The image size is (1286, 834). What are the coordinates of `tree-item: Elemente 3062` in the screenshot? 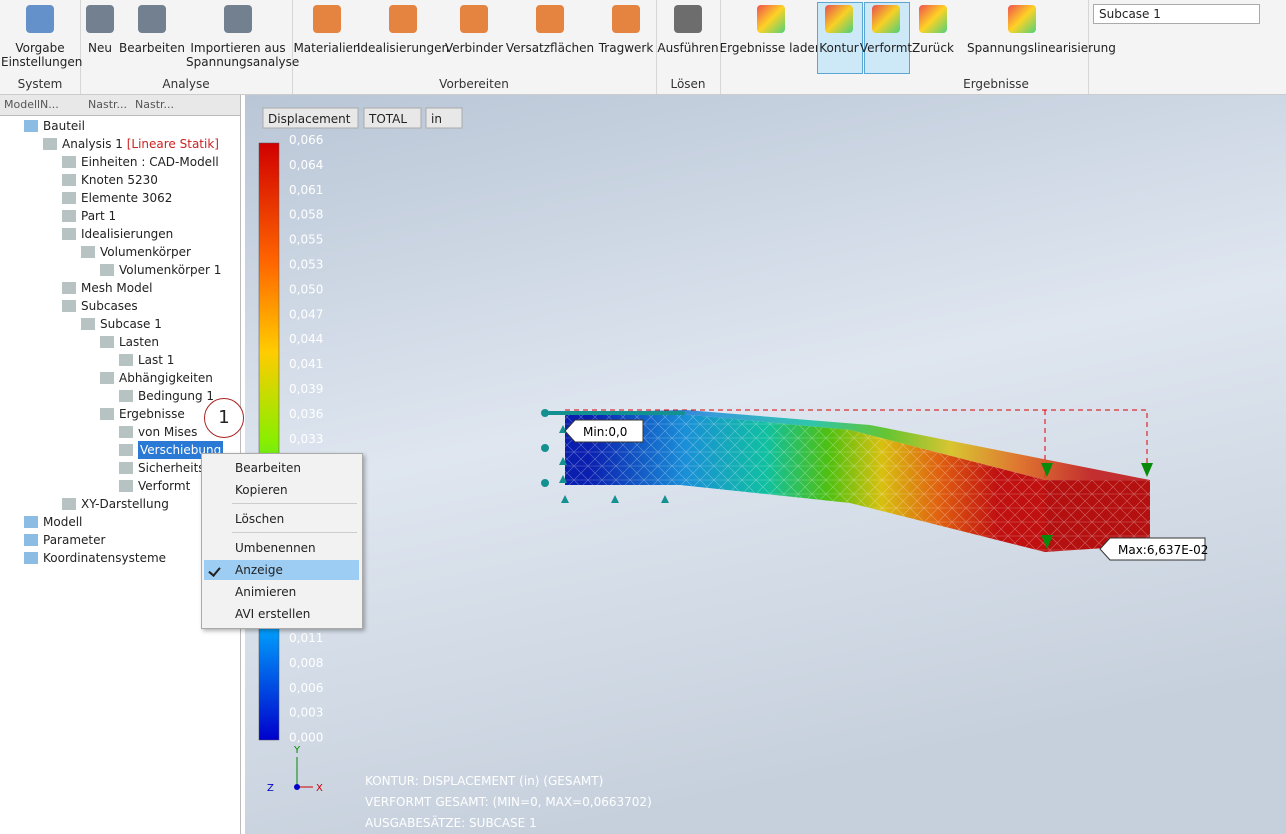 It's located at (127, 198).